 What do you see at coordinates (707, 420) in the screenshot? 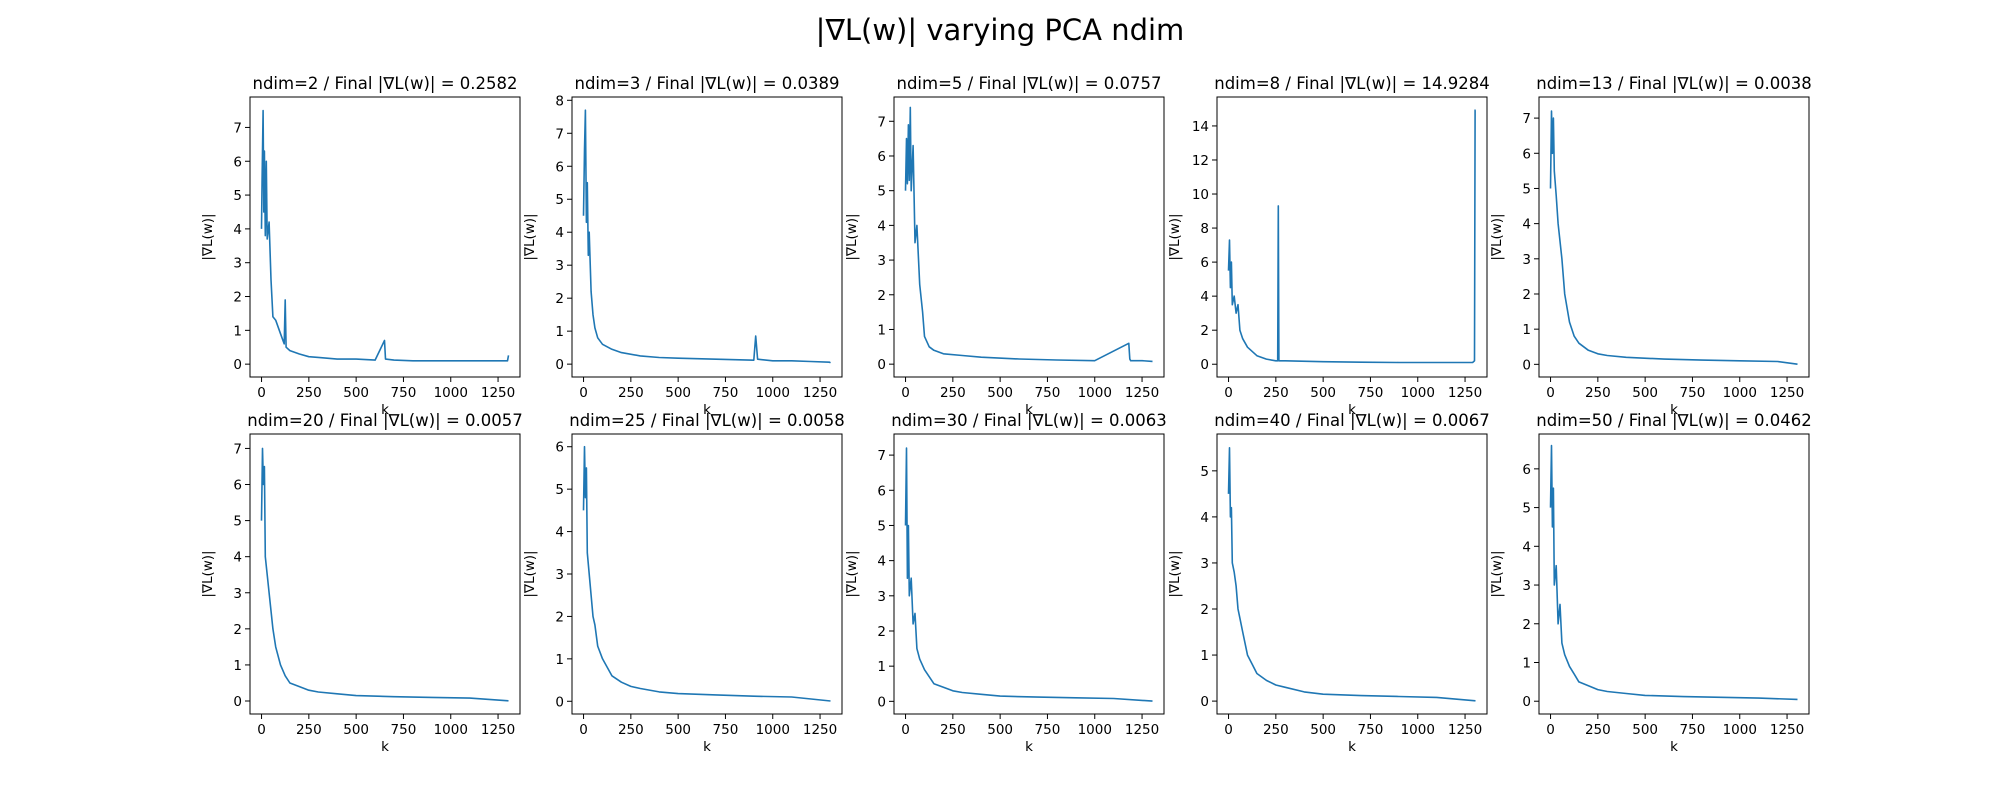
I see `subplot-title: ndim=25 / Final |∇L(w)| = 0.0058` at bounding box center [707, 420].